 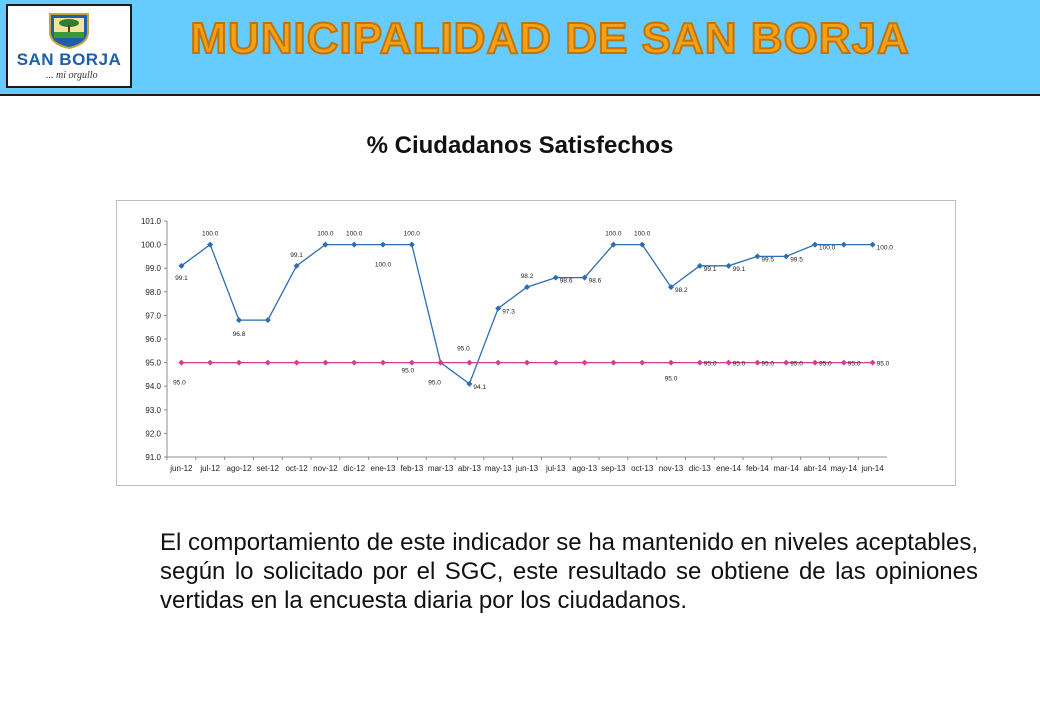 I want to click on data-label: 97.3, so click(x=508, y=311).